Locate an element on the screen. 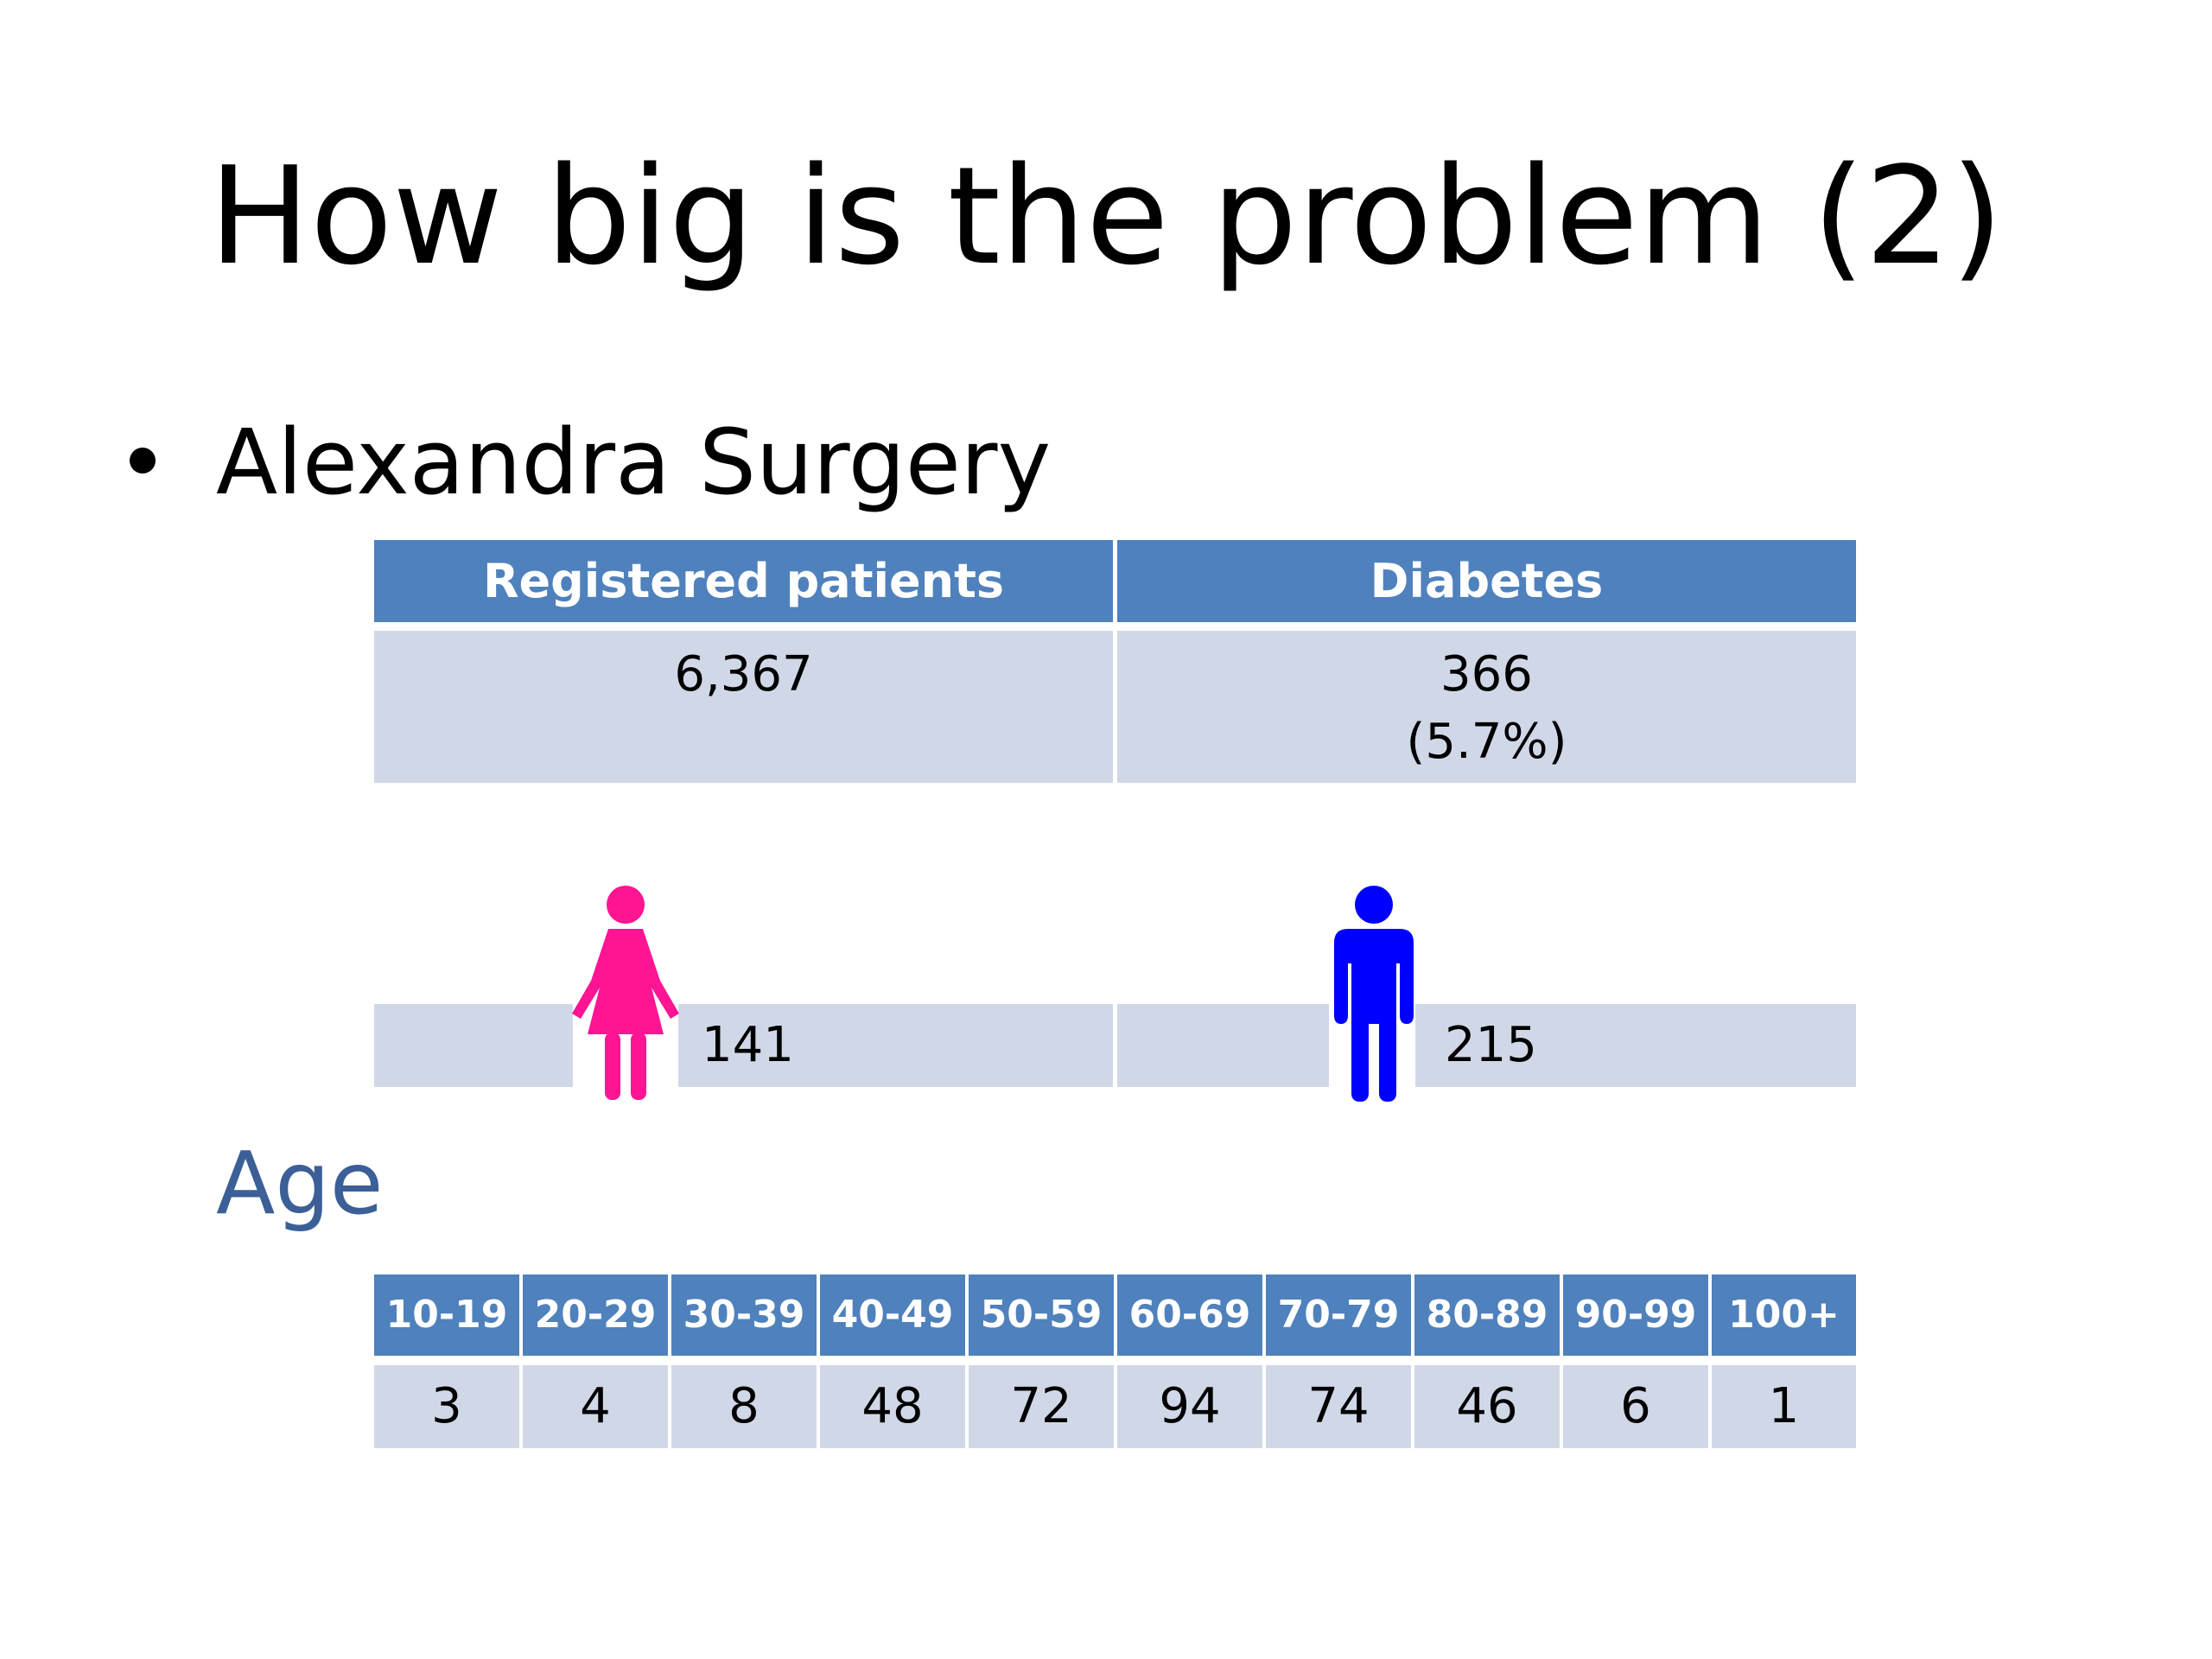 The height and width of the screenshot is (1659, 2212). diabetes-percent: (5.7%) is located at coordinates (1486, 742).